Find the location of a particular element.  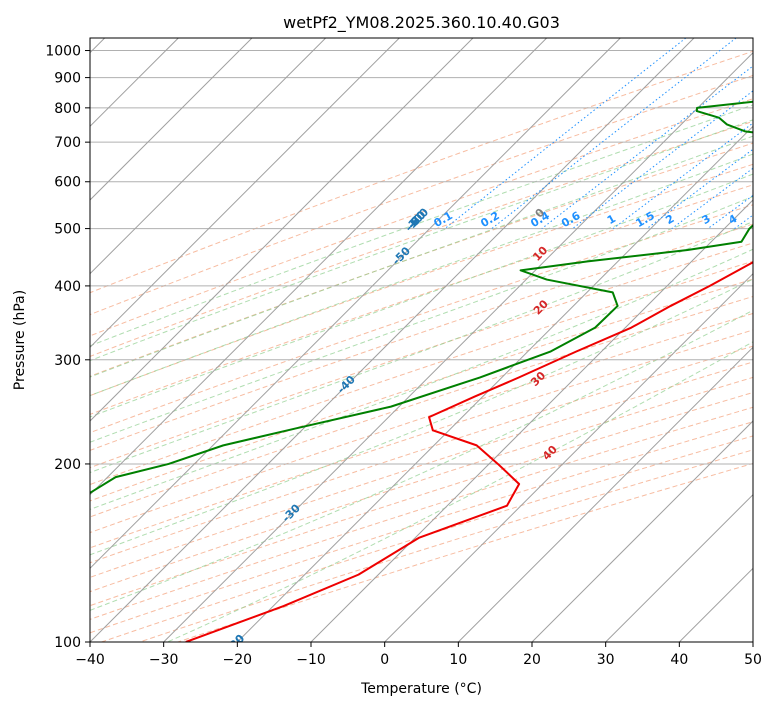

y-tick-label: 1000 is located at coordinates (63, 52).